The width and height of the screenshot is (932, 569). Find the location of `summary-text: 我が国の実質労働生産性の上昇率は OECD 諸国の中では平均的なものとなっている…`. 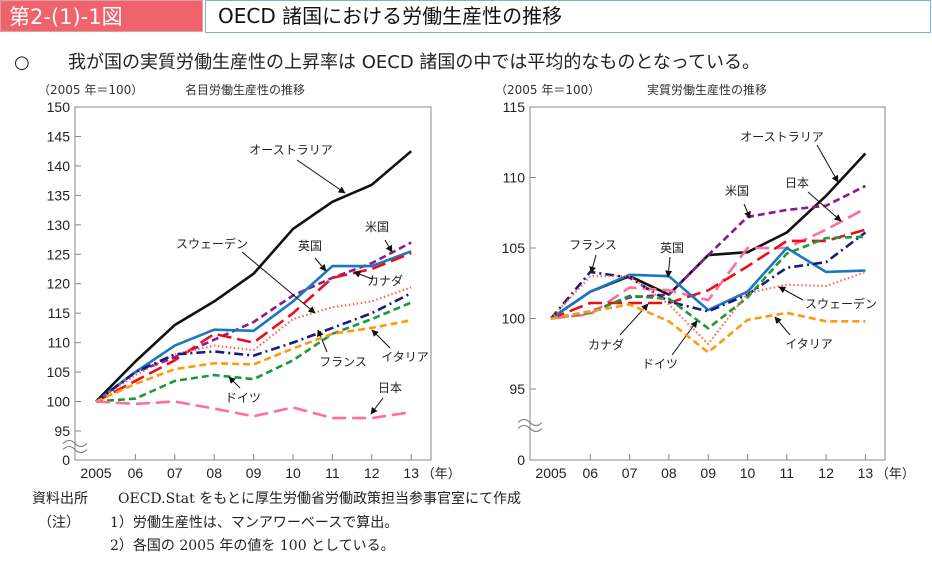

summary-text: 我が国の実質労働生産性の上昇率は OECD 諸国の中では平均的なものとなっている… is located at coordinates (414, 62).